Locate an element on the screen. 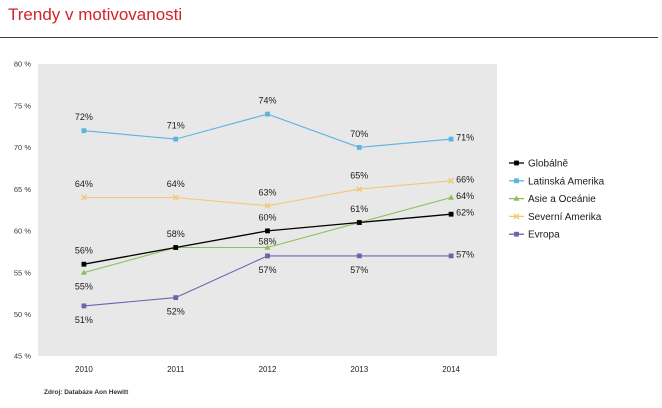 This screenshot has height=408, width=662. legend-label: Asie a Oceánie is located at coordinates (562, 199).